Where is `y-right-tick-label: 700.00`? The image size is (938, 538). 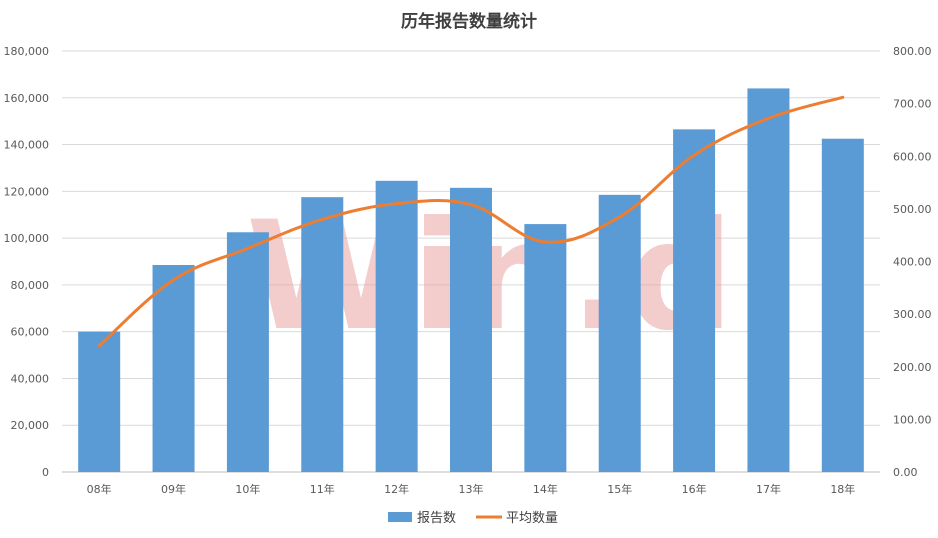
y-right-tick-label: 700.00 is located at coordinates (912, 104).